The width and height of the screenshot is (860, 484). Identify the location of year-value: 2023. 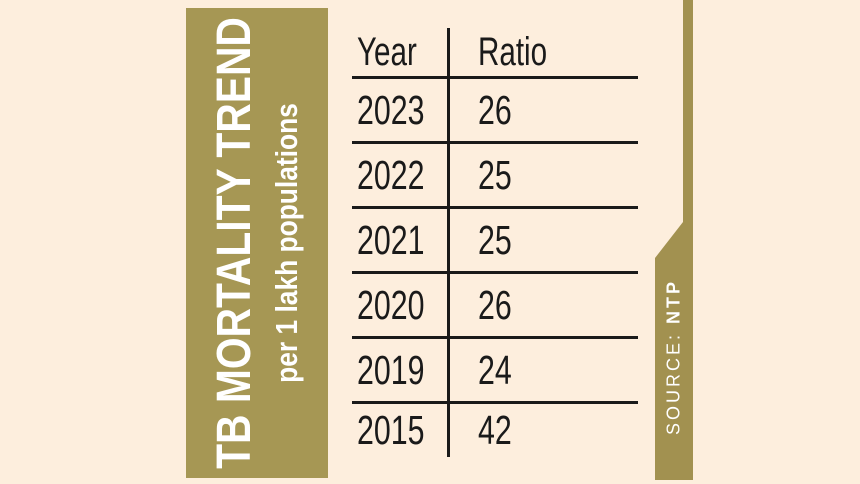
(391, 109).